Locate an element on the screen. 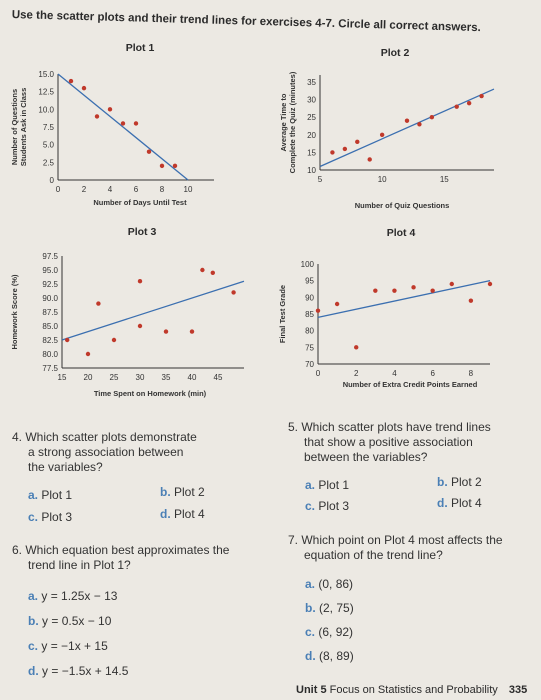 Image resolution: width=541 pixels, height=700 pixels. question-5-text-line: Which scatter plots have trend lines is located at coordinates (396, 427).